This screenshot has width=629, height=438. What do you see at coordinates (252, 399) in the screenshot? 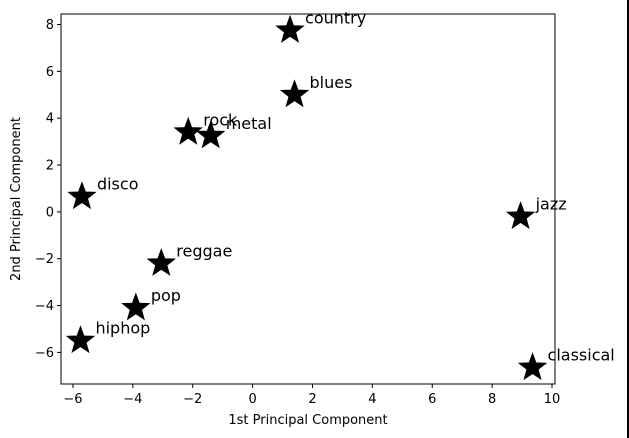
I see `x-tick-label: 0` at bounding box center [252, 399].